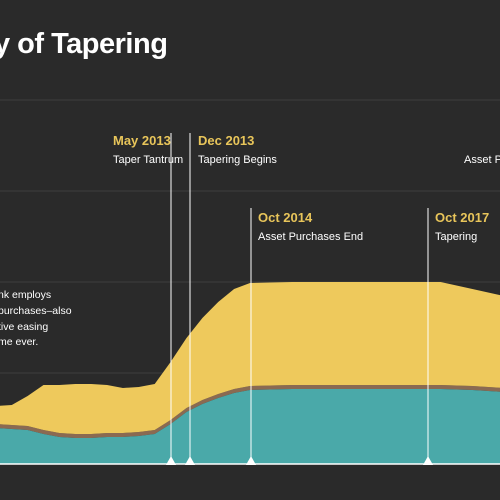 The image size is (500, 500). Describe the element at coordinates (226, 140) in the screenshot. I see `event-date-1: Dec 2013` at that location.